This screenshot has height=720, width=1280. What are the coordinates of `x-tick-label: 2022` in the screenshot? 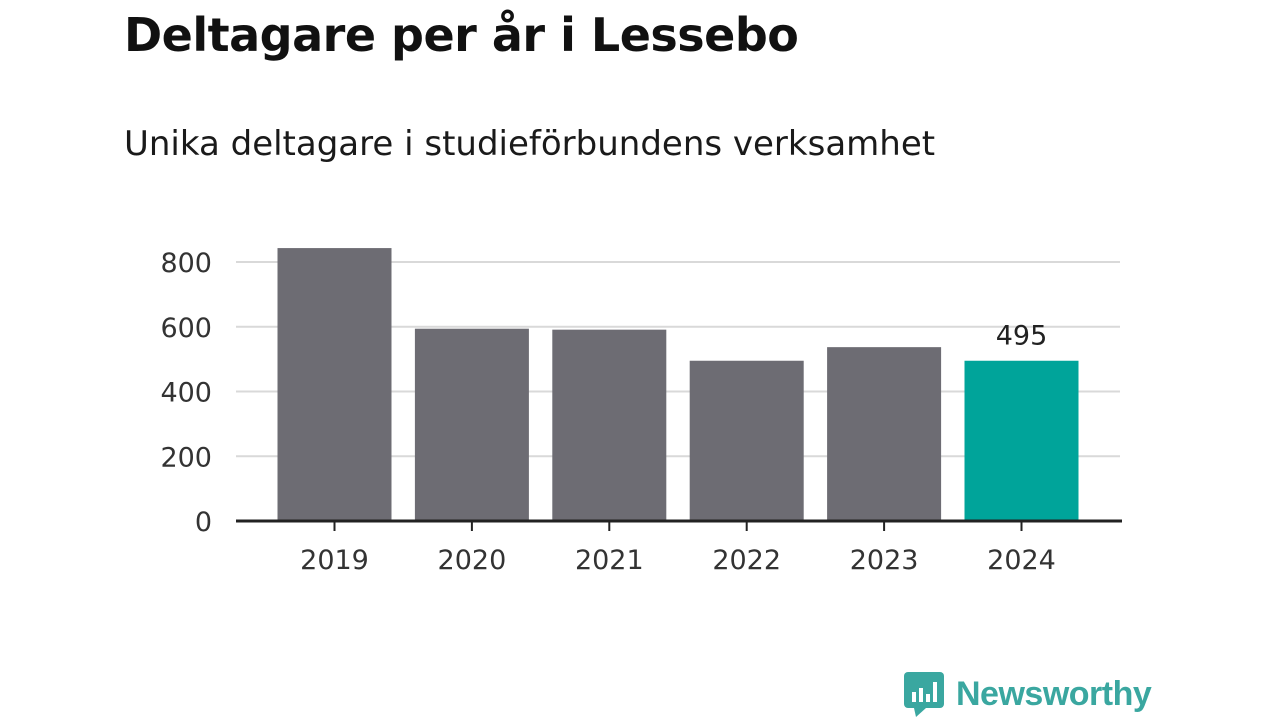 It's located at (746, 560).